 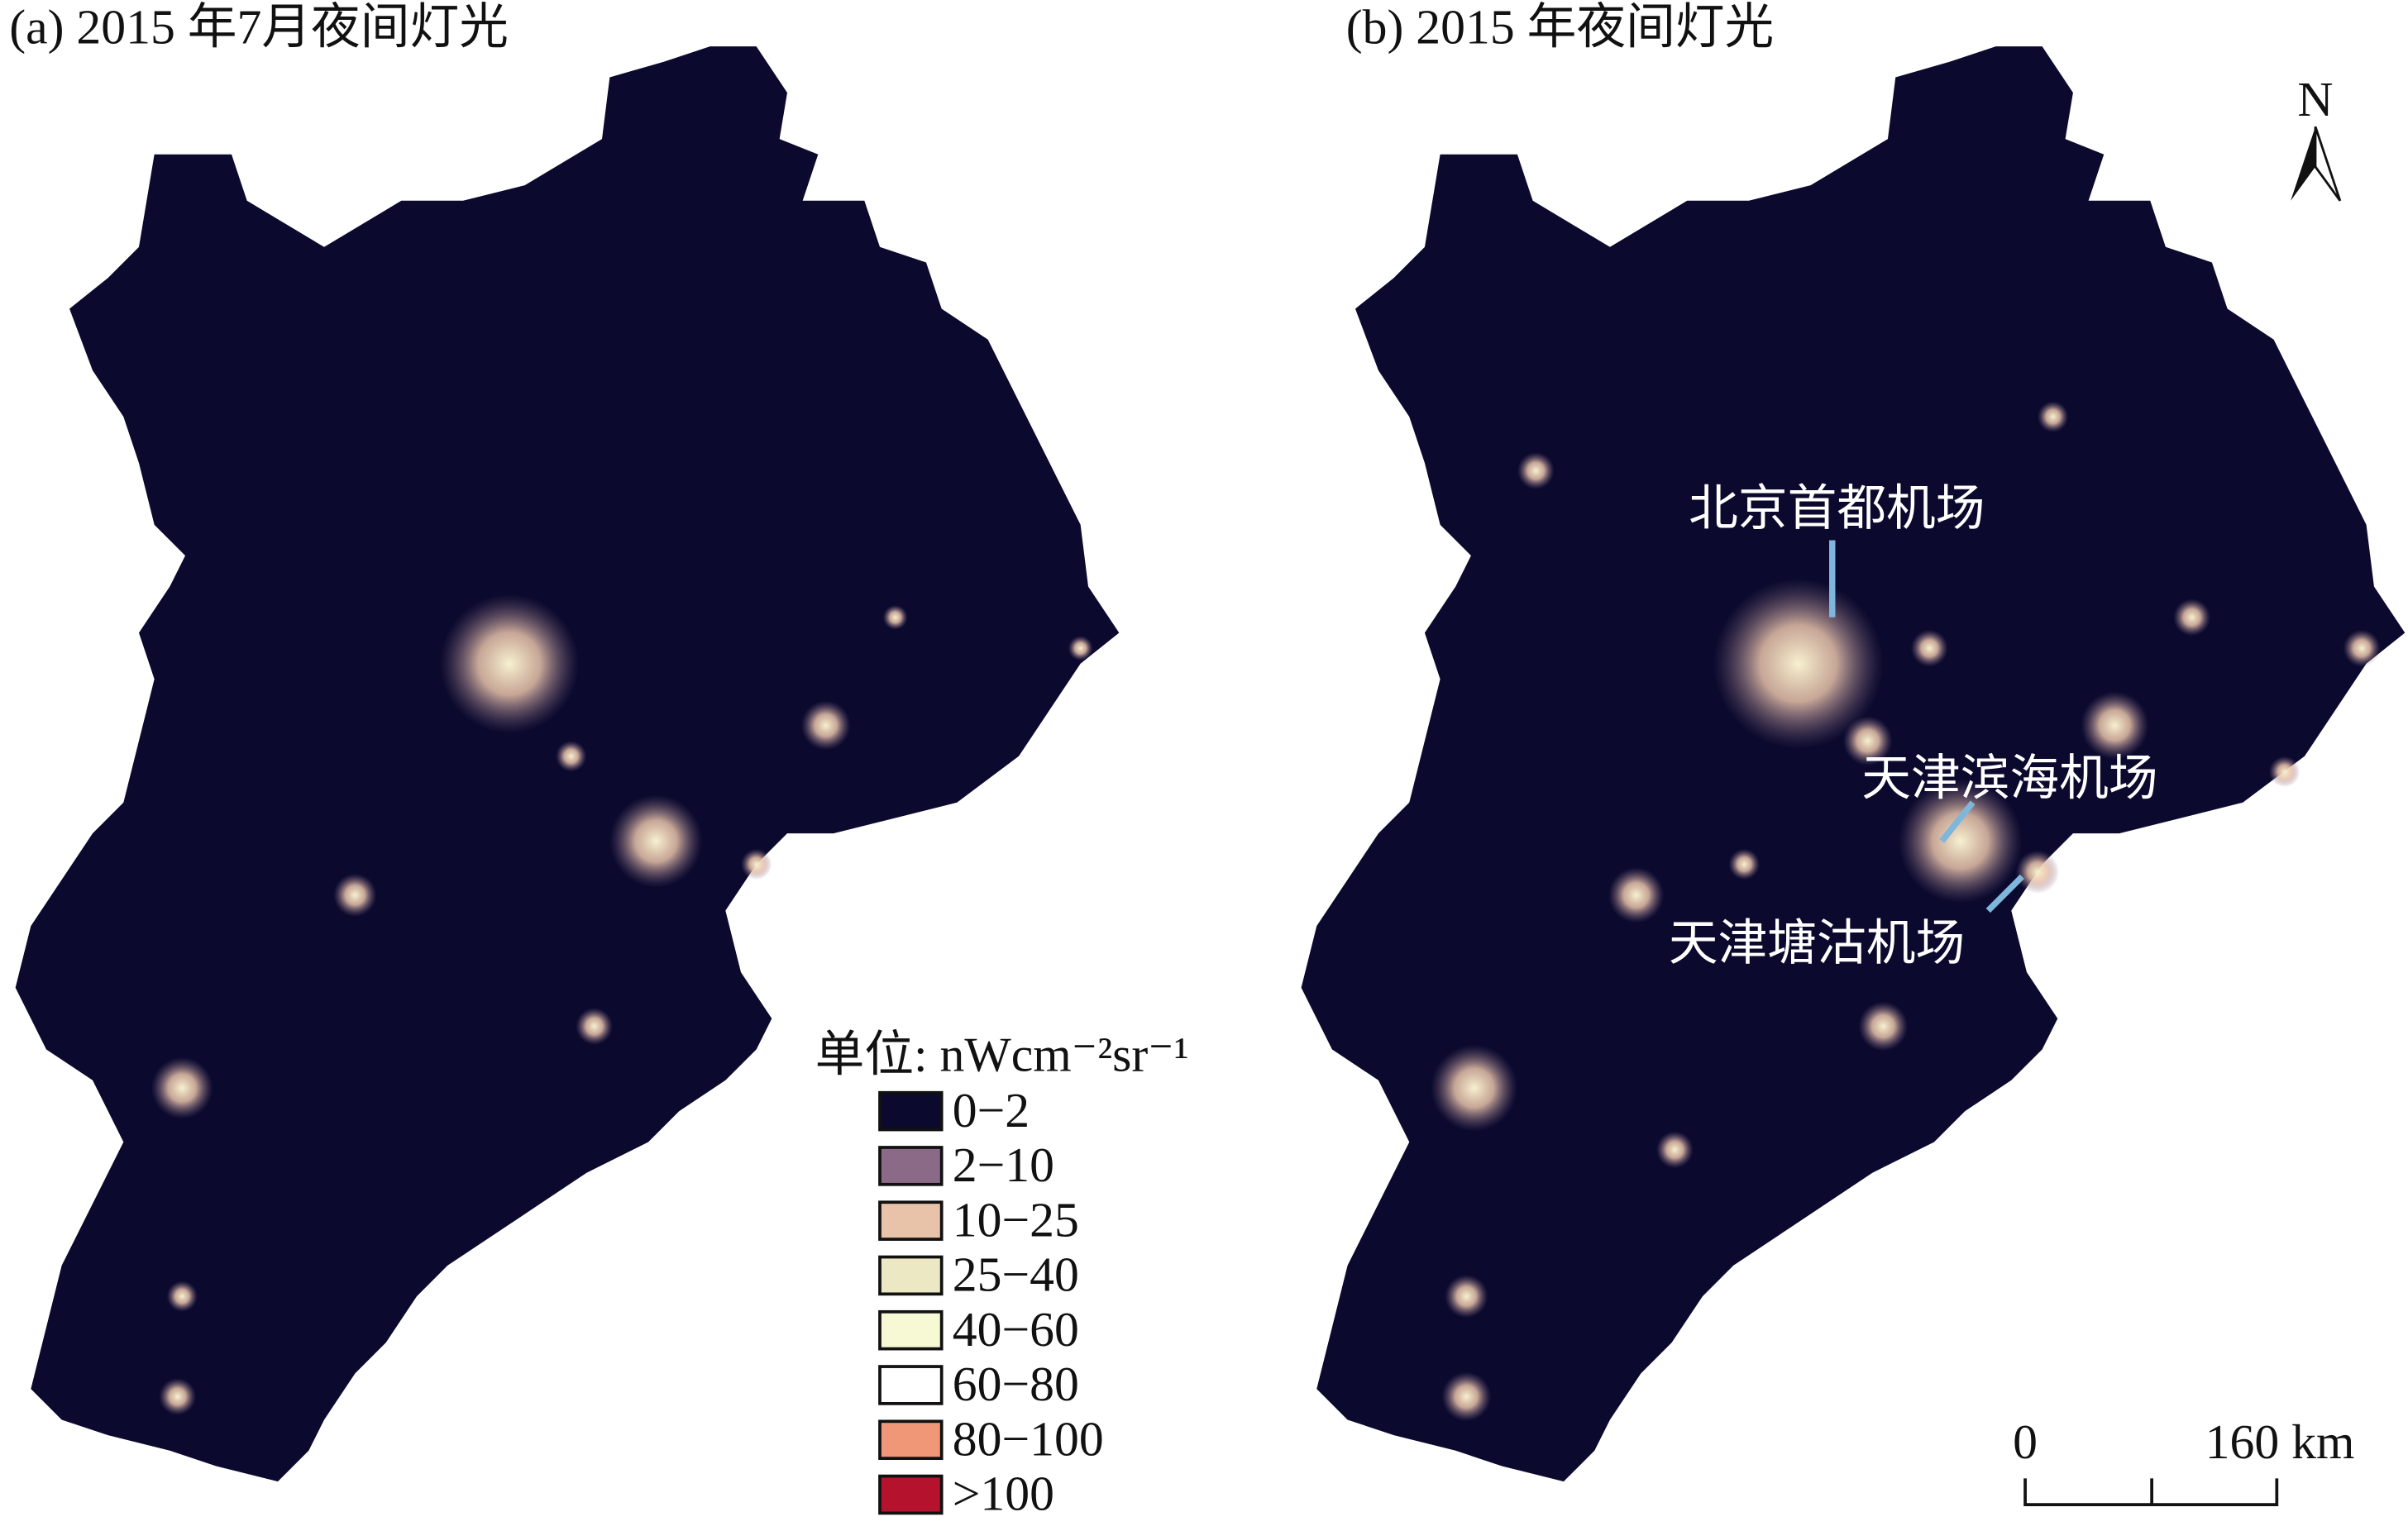 I want to click on legend-label: 10−25, so click(x=1016, y=1219).